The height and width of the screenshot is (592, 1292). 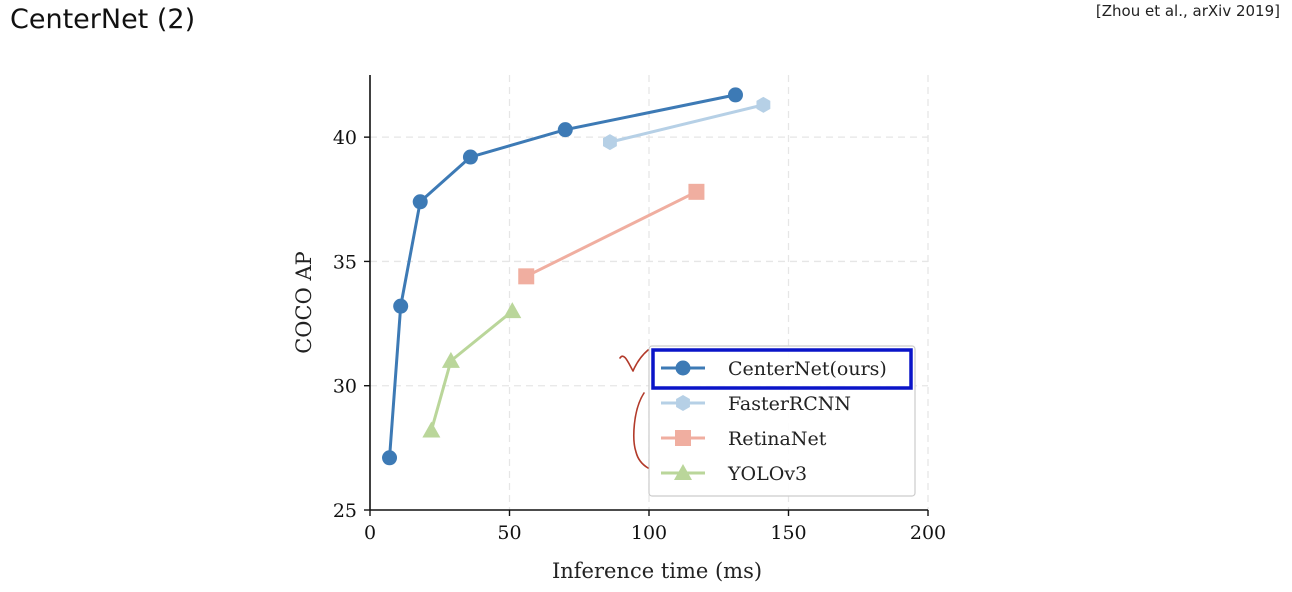 I want to click on y-tick-label: 35, so click(x=345, y=262).